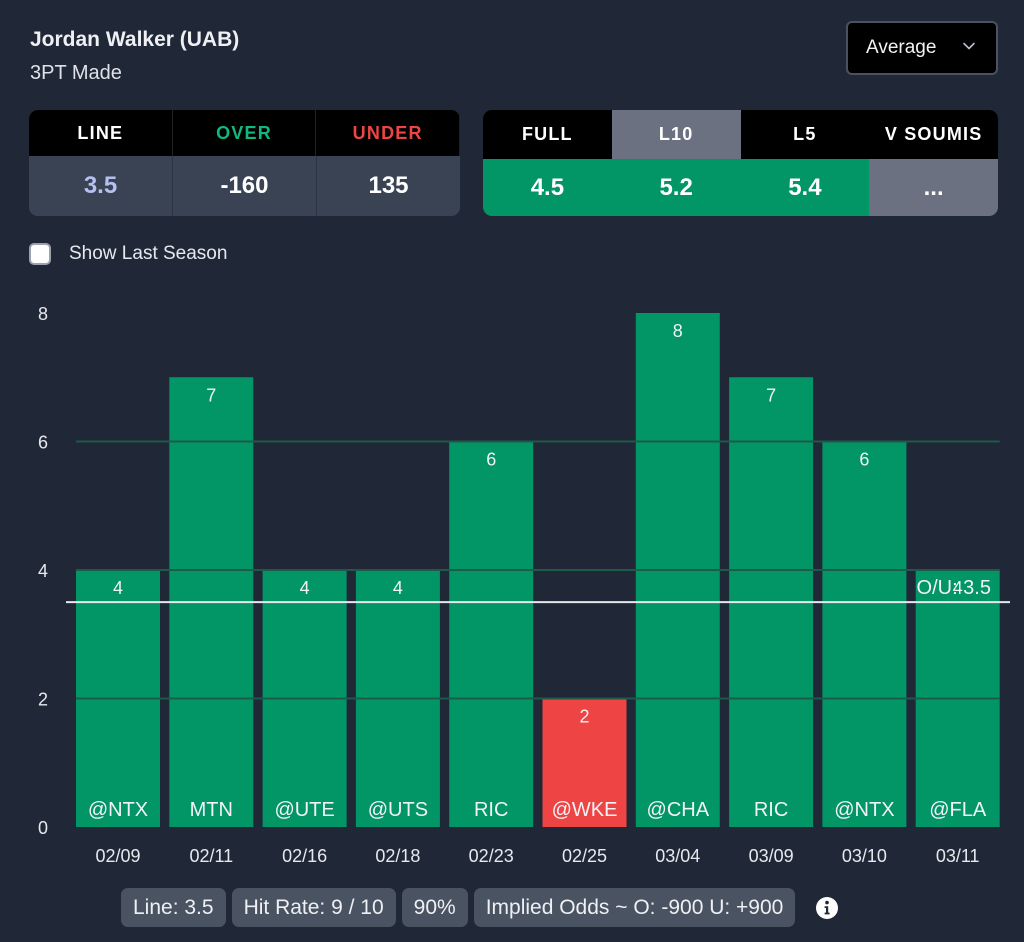 This screenshot has width=1024, height=942. What do you see at coordinates (43, 443) in the screenshot?
I see `y-tick-label: 6` at bounding box center [43, 443].